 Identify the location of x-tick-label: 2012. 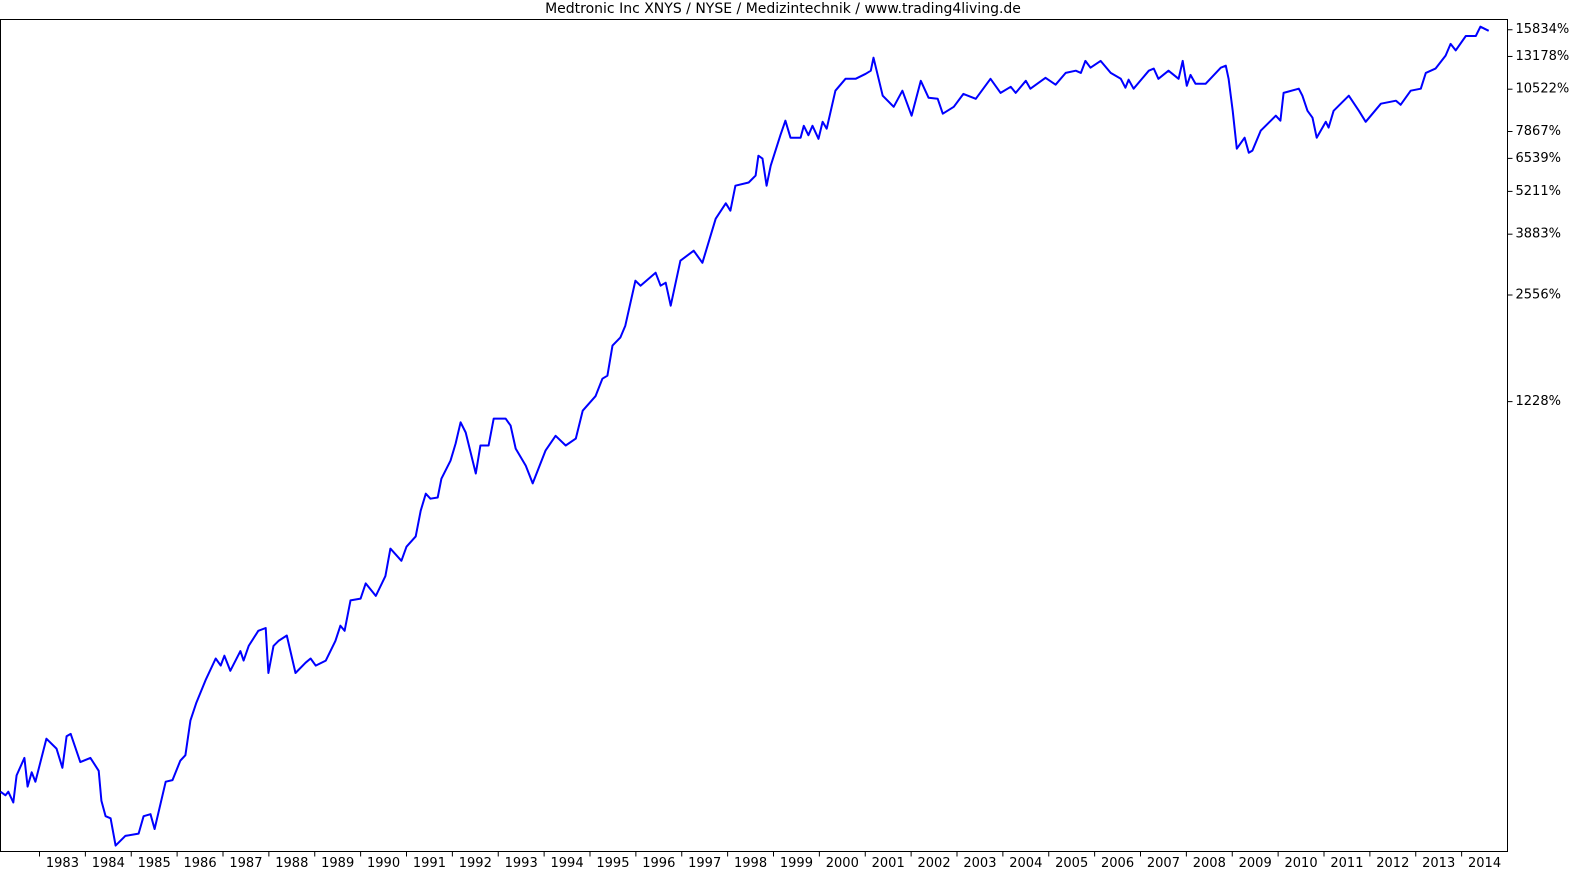
(1392, 863).